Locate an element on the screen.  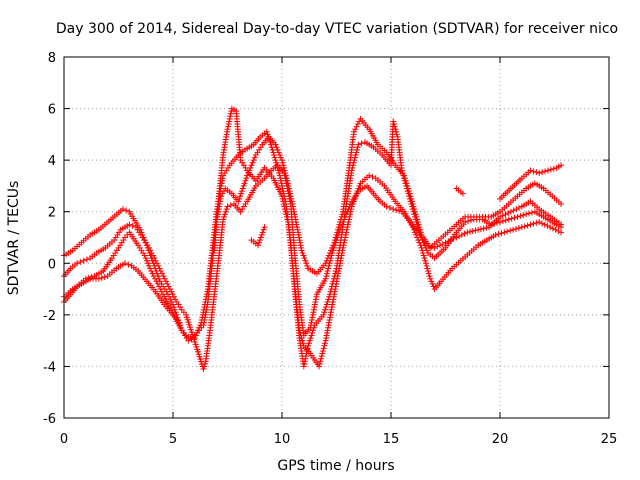
x-tick-label: 20 is located at coordinates (500, 439).